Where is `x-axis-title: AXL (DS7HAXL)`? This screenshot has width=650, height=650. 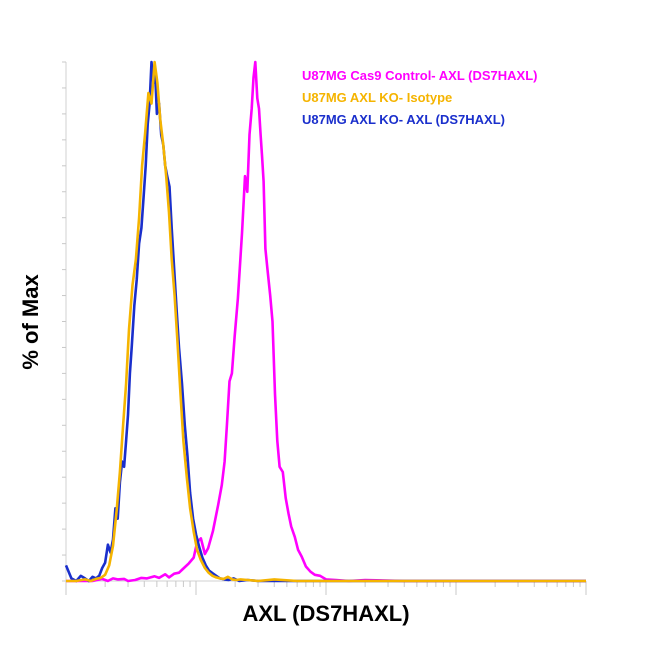 x-axis-title: AXL (DS7HAXL) is located at coordinates (325, 613).